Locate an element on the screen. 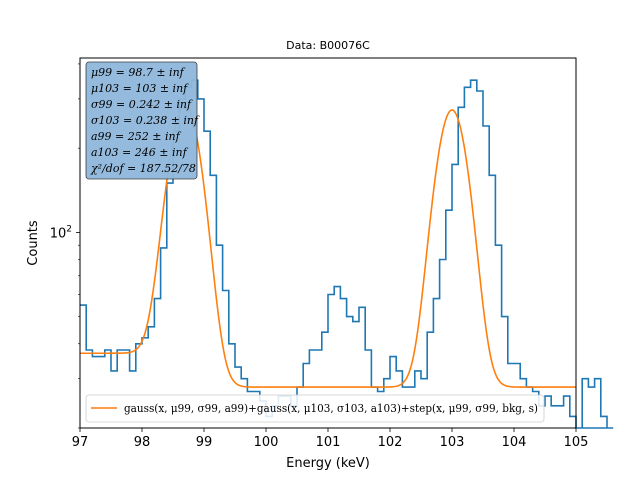 This screenshot has width=640, height=480. fit-line-mu99: μ99 = 98.7 ± inf is located at coordinates (138, 72).